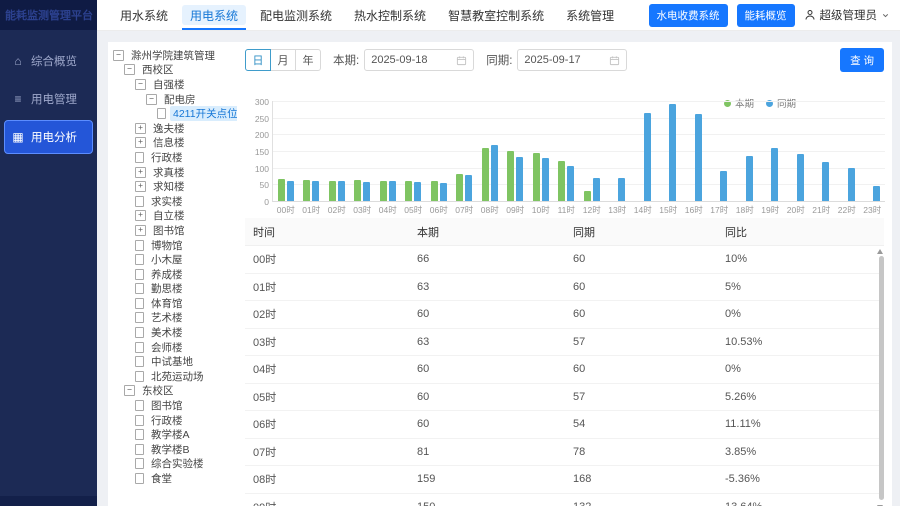 This screenshot has height=506, width=900. Describe the element at coordinates (175, 303) in the screenshot. I see `tree-node: 体育馆` at that location.